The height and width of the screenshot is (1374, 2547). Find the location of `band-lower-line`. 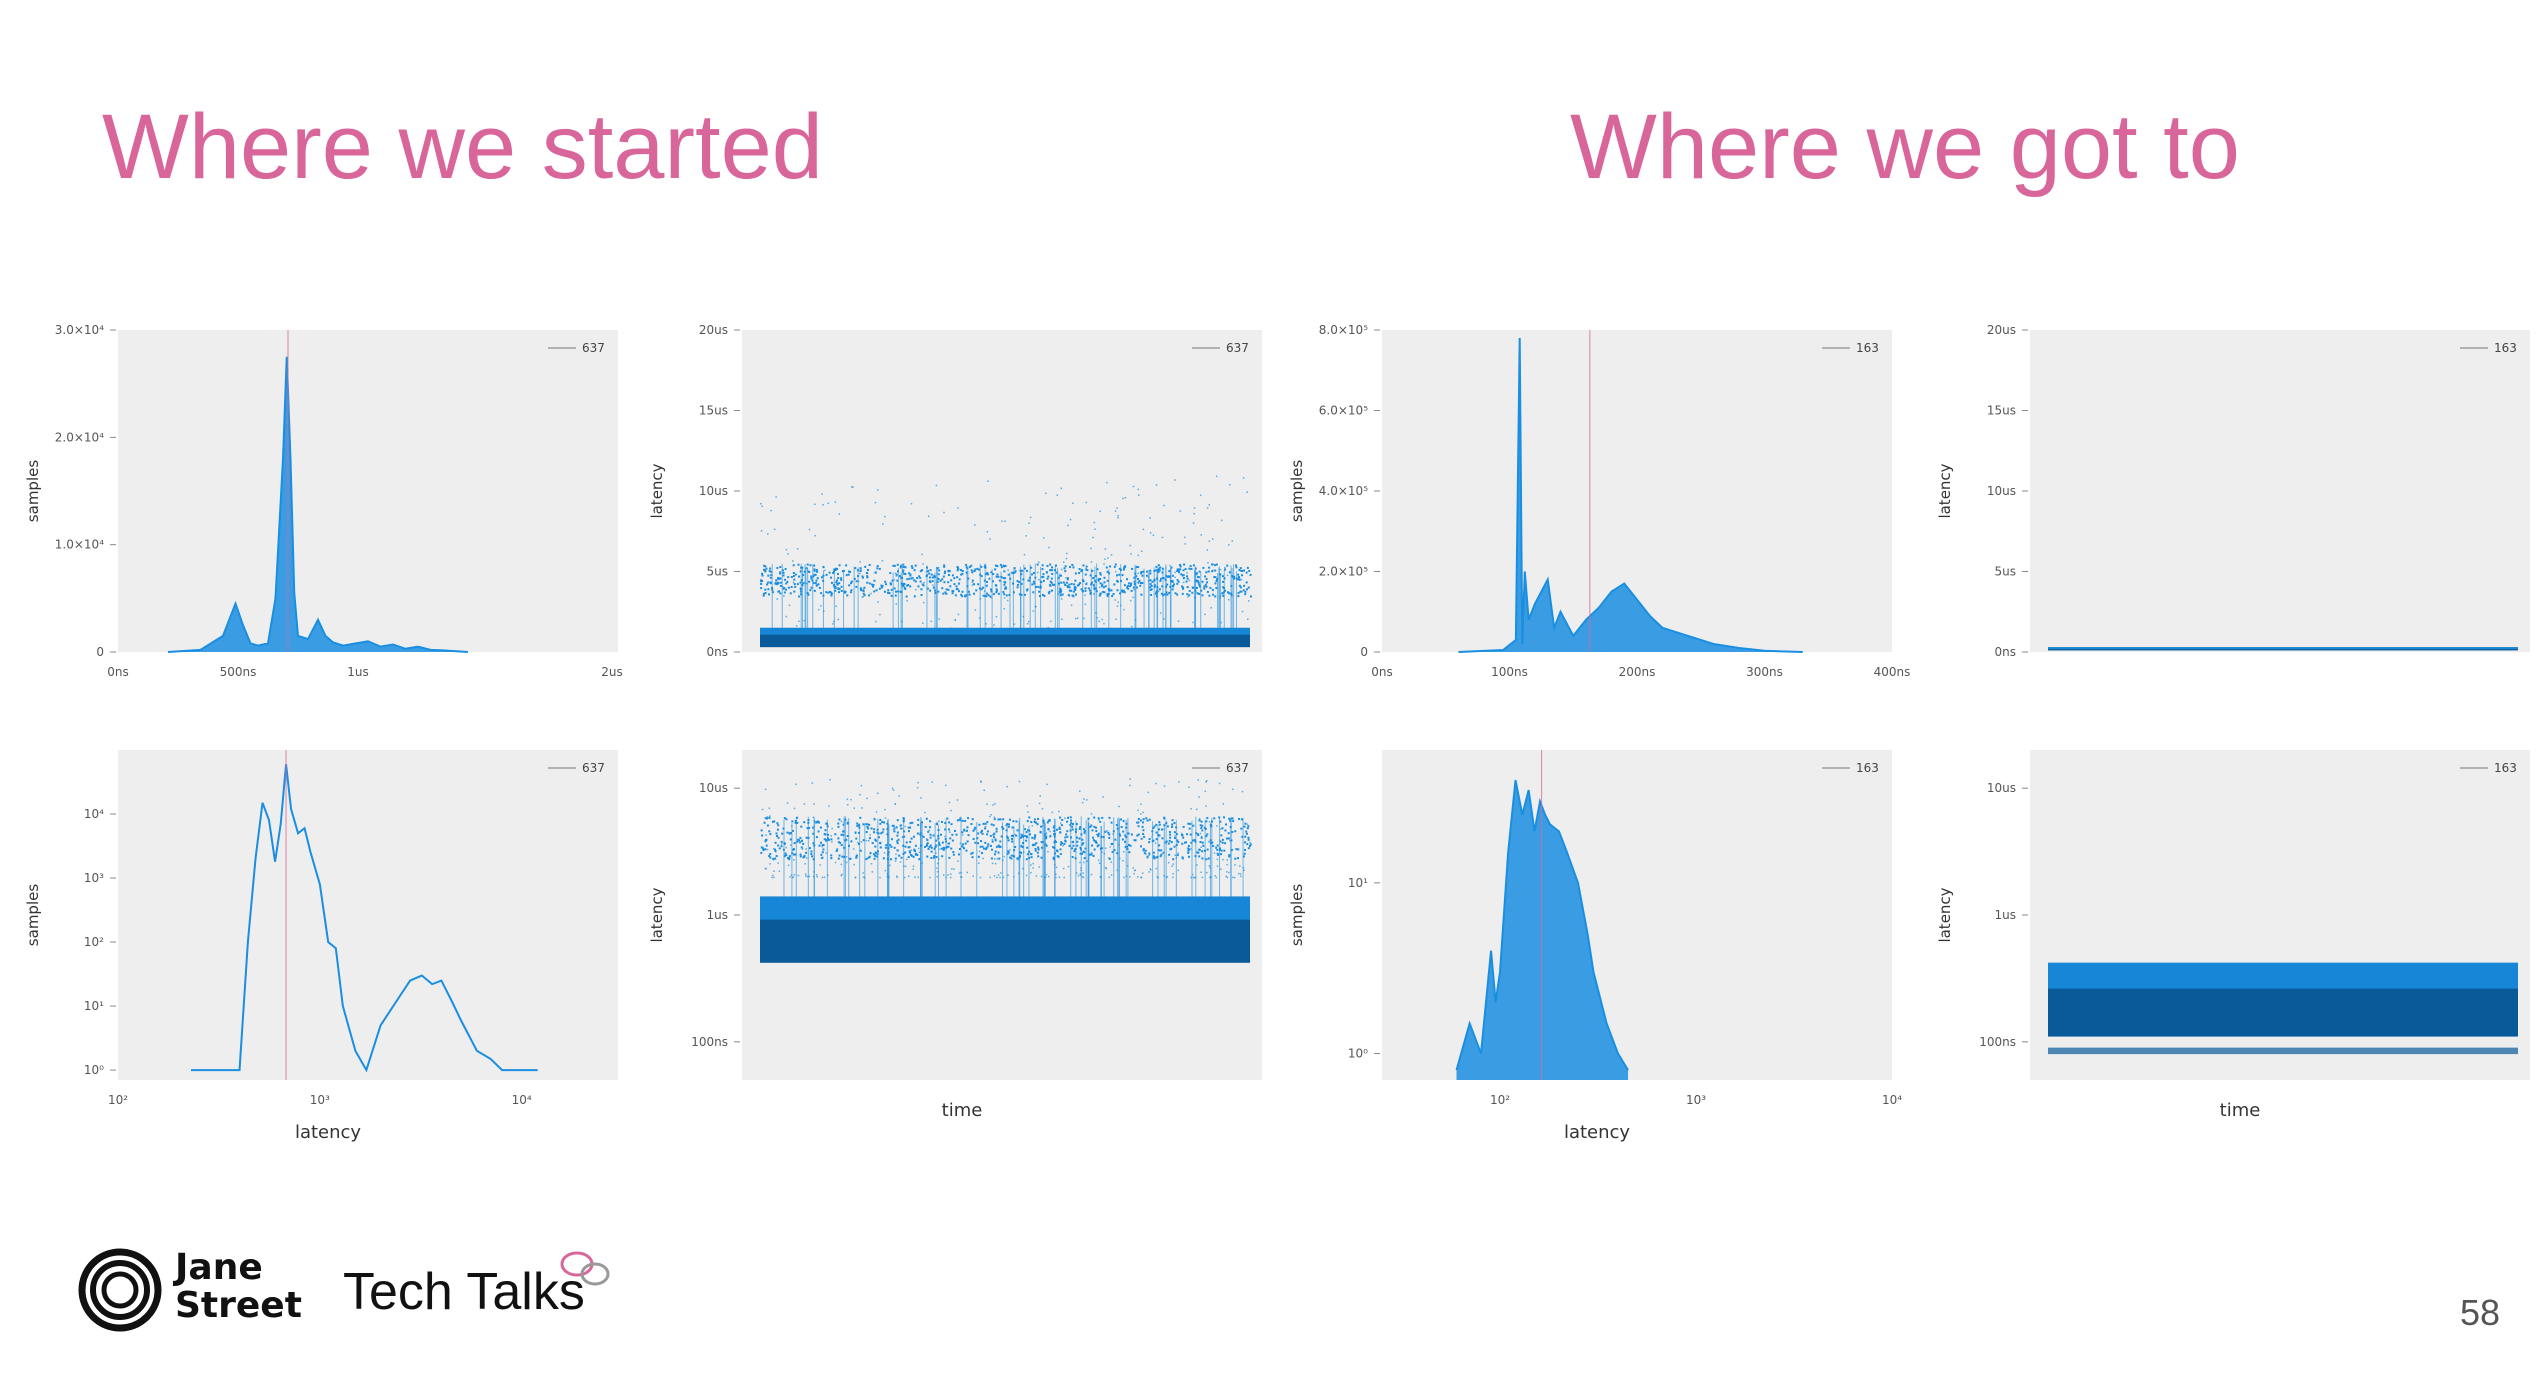

band-lower-line is located at coordinates (2283, 1051).